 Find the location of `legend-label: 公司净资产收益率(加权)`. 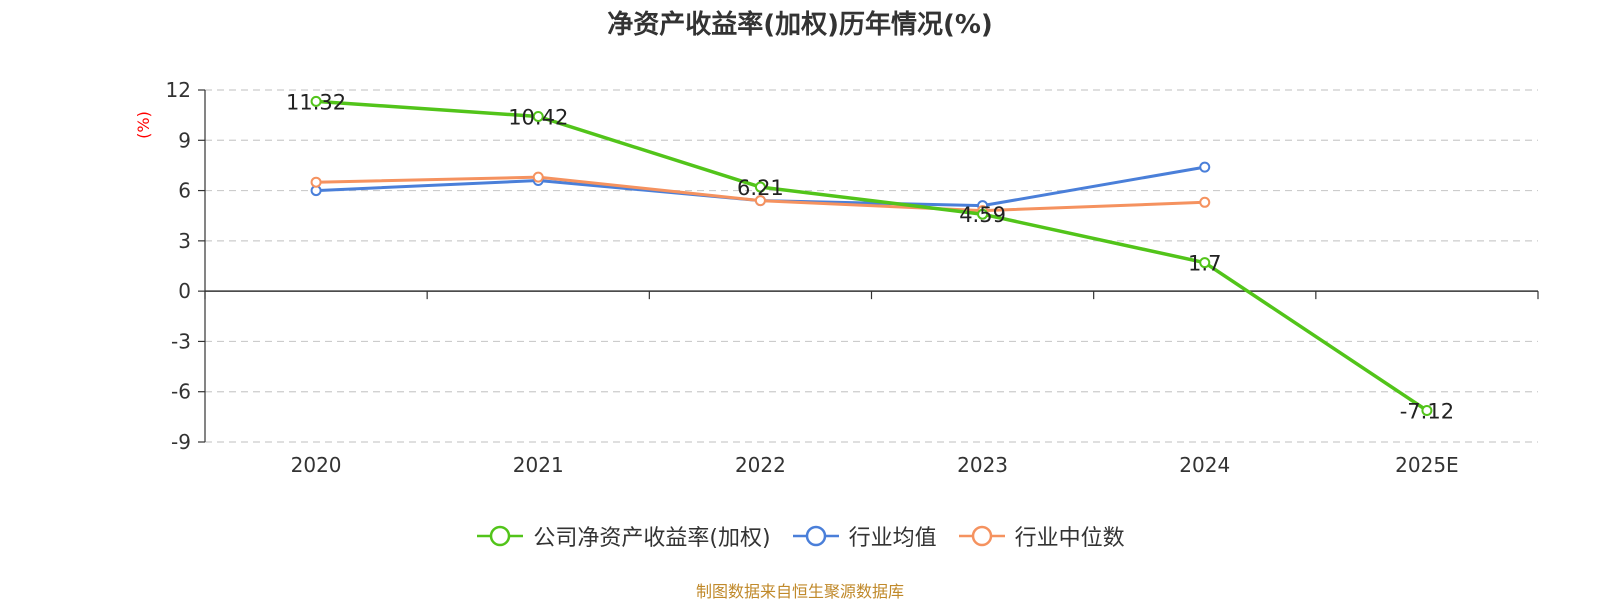

legend-label: 公司净资产收益率(加权) is located at coordinates (652, 538).